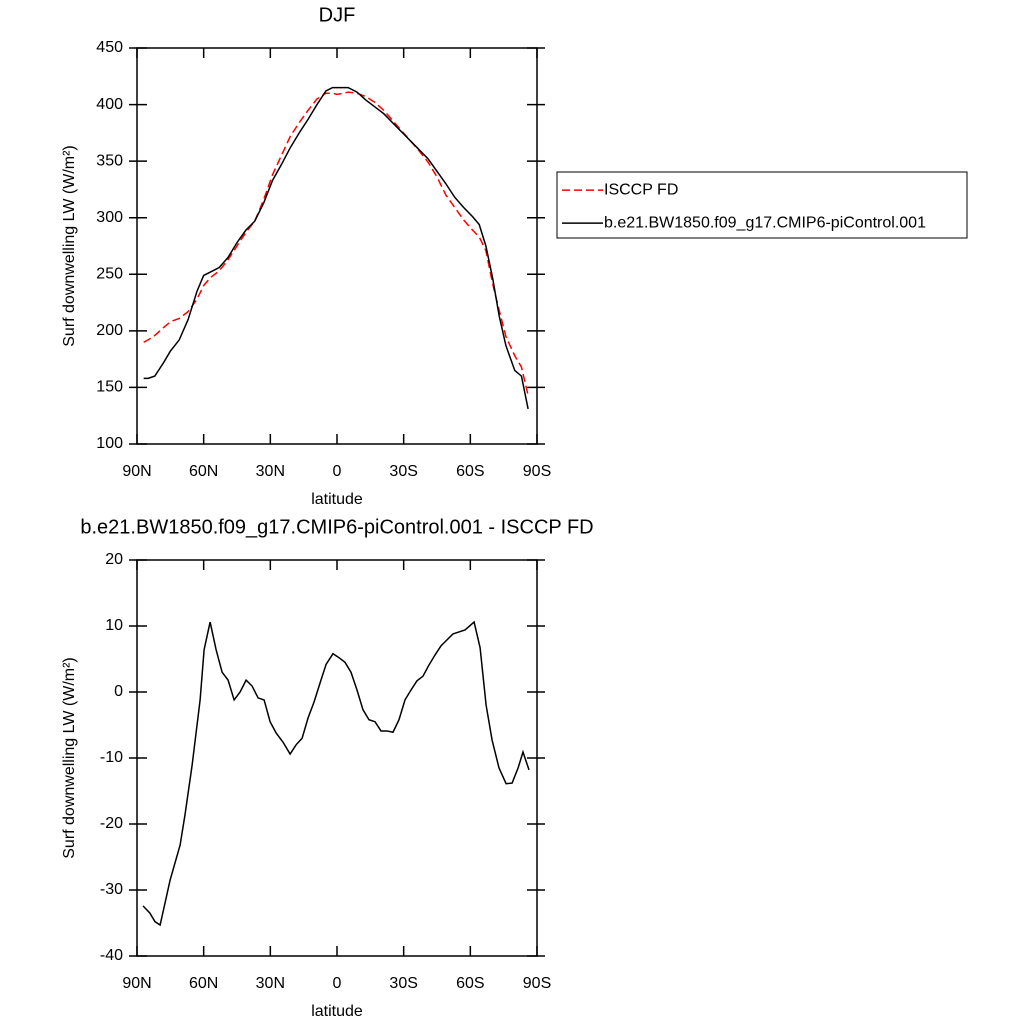 The width and height of the screenshot is (1024, 1024). Describe the element at coordinates (111, 823) in the screenshot. I see `y-tick-label: -20` at that location.